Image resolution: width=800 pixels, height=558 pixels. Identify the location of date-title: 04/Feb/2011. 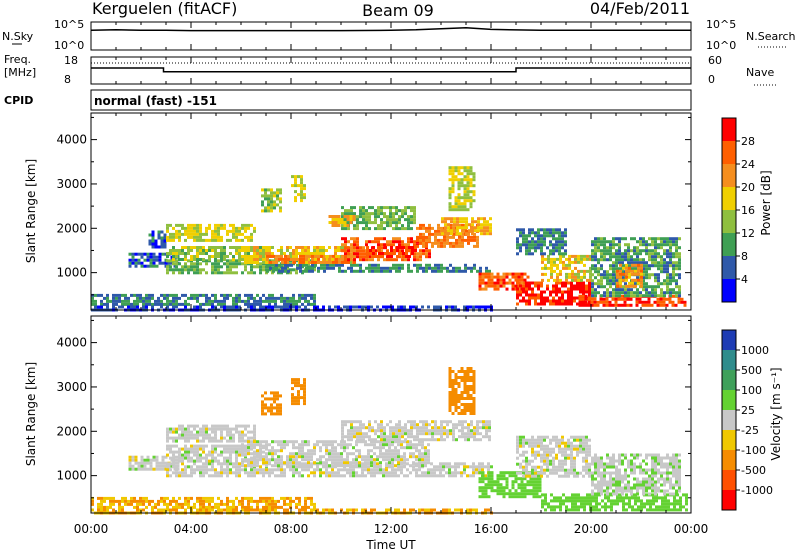
(640, 9).